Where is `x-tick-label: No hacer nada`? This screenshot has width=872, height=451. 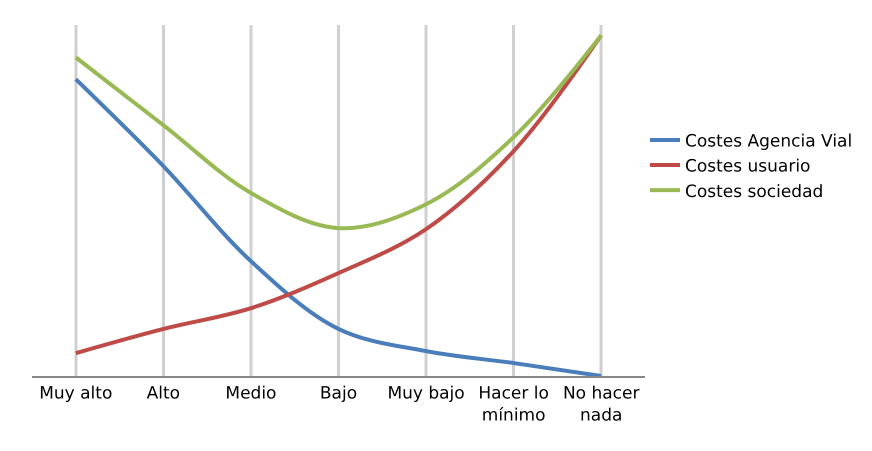 x-tick-label: No hacer nada is located at coordinates (601, 404).